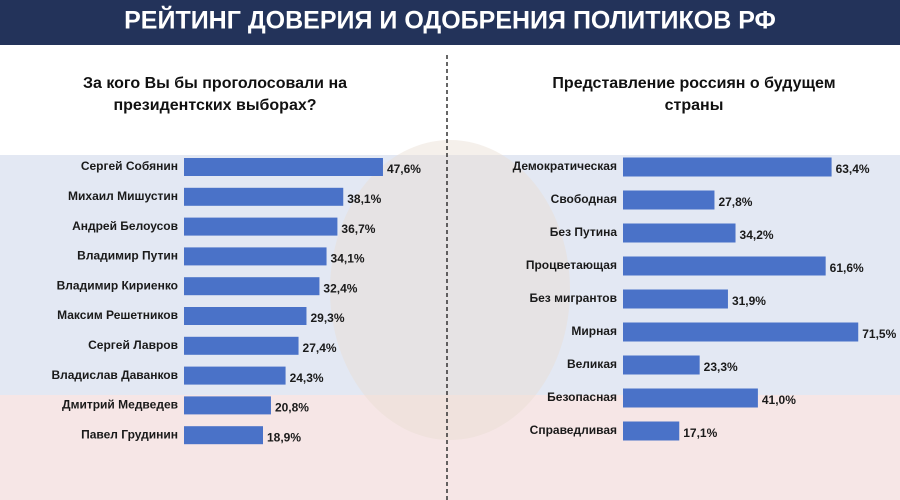  Describe the element at coordinates (879, 334) in the screenshot. I see `value-label: 71,5%` at that location.